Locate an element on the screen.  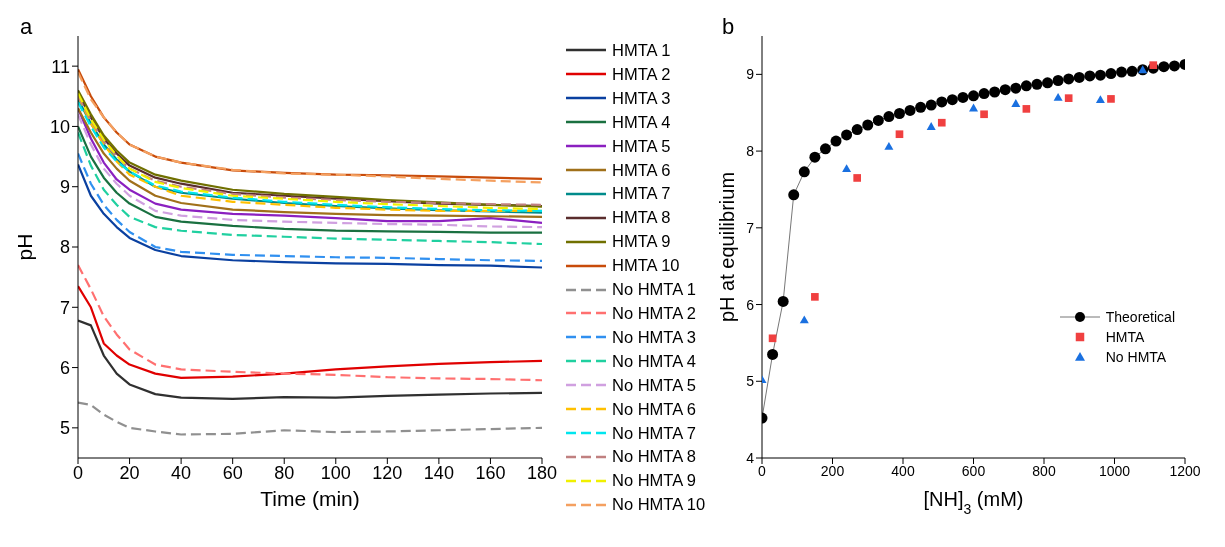
legend-label: HMTA is located at coordinates (1125, 337).